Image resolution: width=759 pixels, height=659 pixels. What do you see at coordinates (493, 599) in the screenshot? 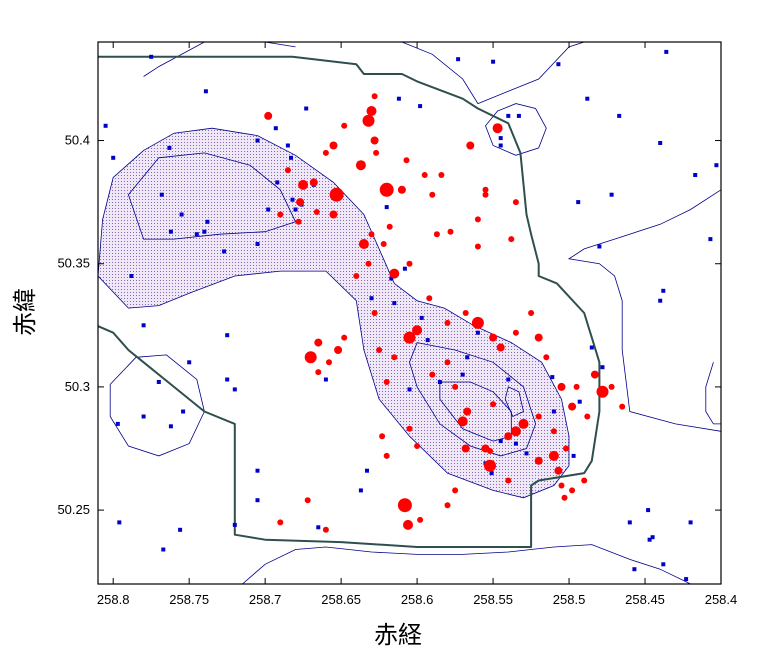
I see `x-tick-label: 258.55` at bounding box center [493, 599].